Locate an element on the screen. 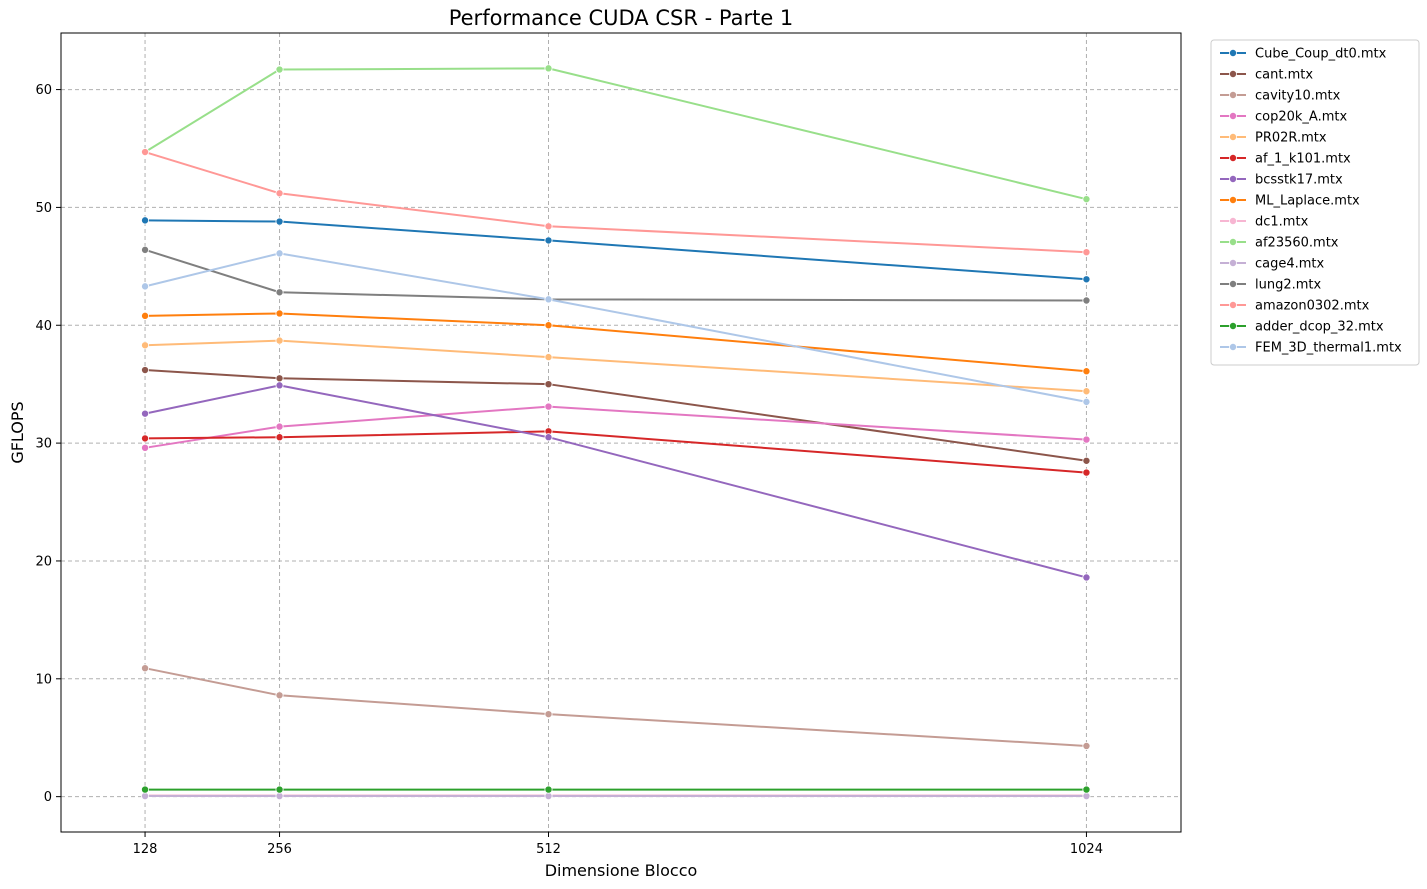  legend-label: adder_dcop_32.mtx is located at coordinates (1319, 327).